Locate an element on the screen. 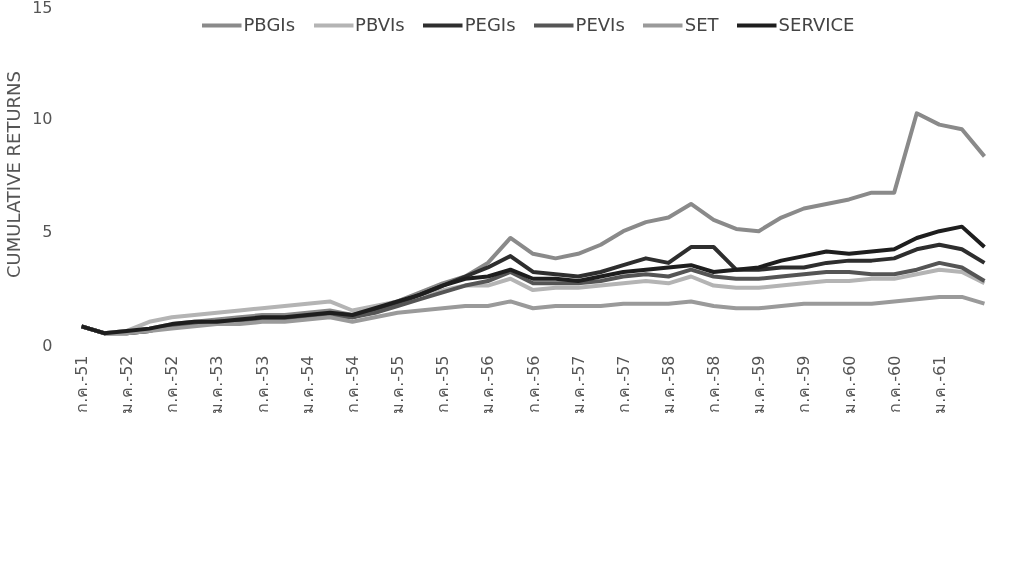 This screenshot has width=1036, height=561. y-axis-title: CUMULATIVE RETURNS is located at coordinates (14, 174).